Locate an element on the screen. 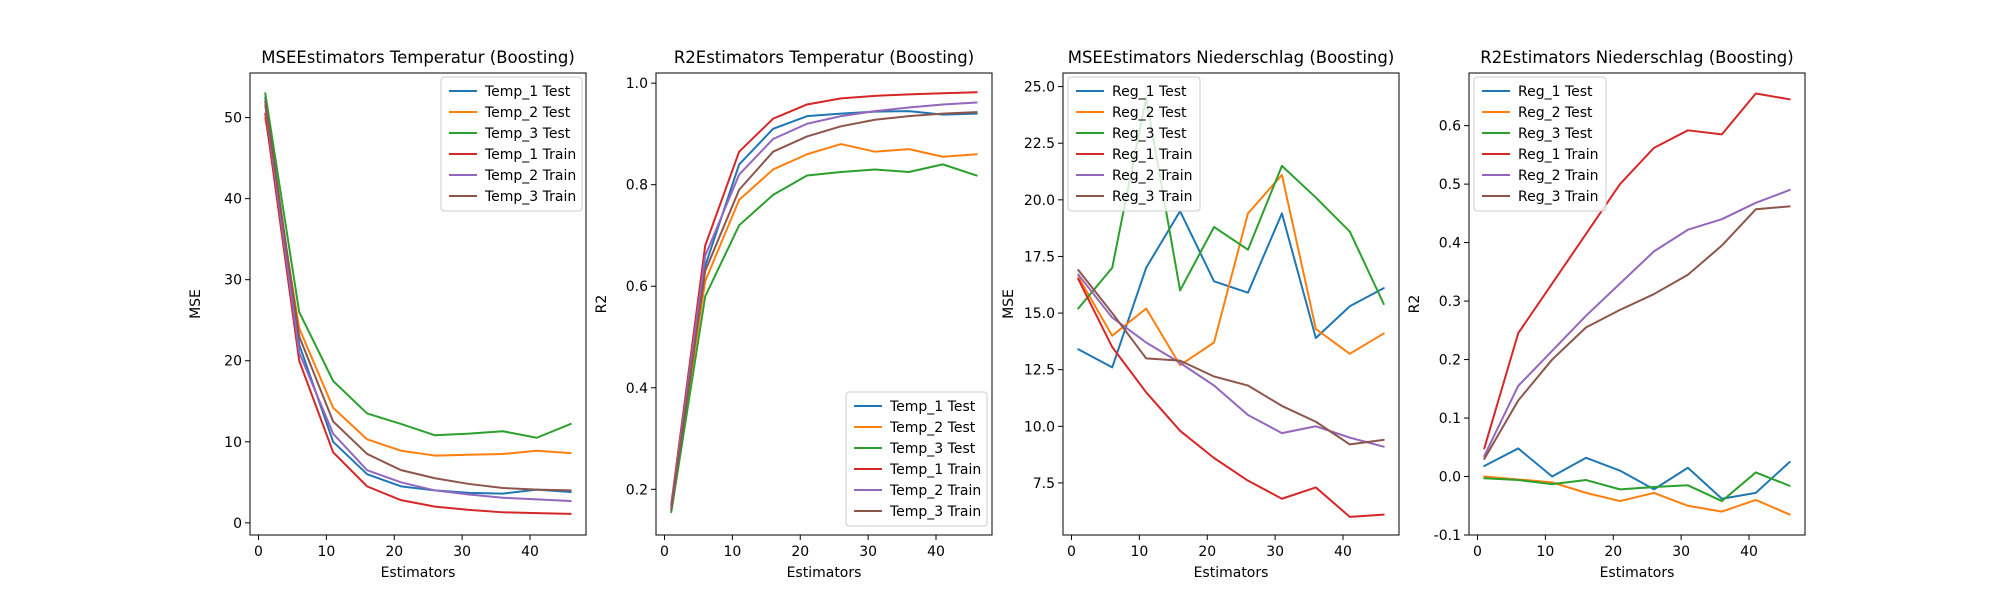 The width and height of the screenshot is (2000, 600). y-tick-label: 15.0 is located at coordinates (1039, 314).